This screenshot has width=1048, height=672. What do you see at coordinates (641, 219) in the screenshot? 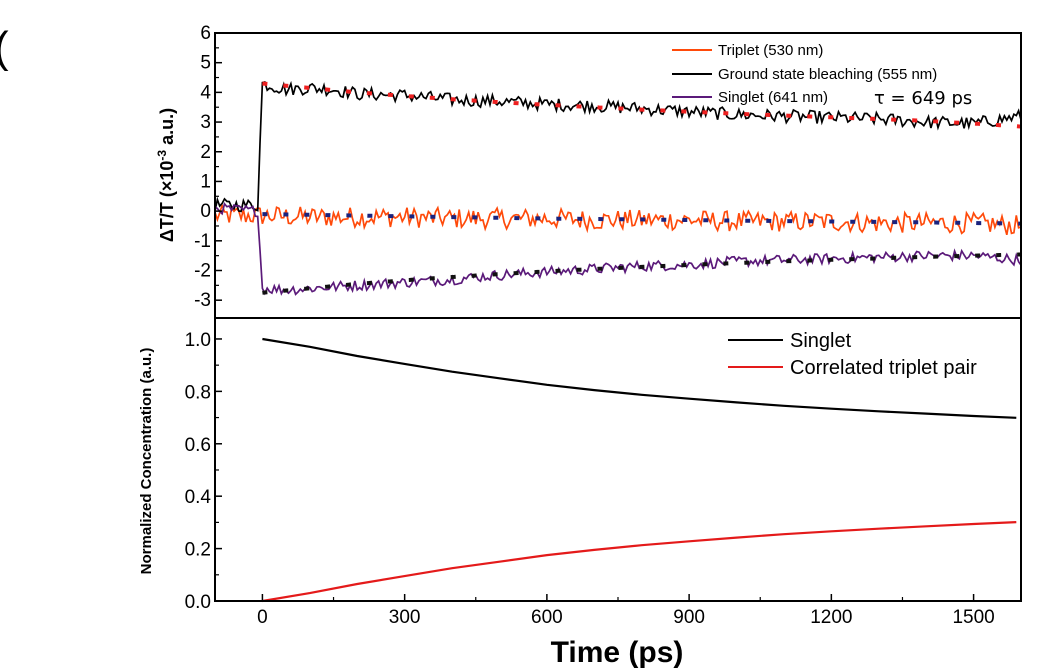
I see `fit-line-triplet-fit` at bounding box center [641, 219].